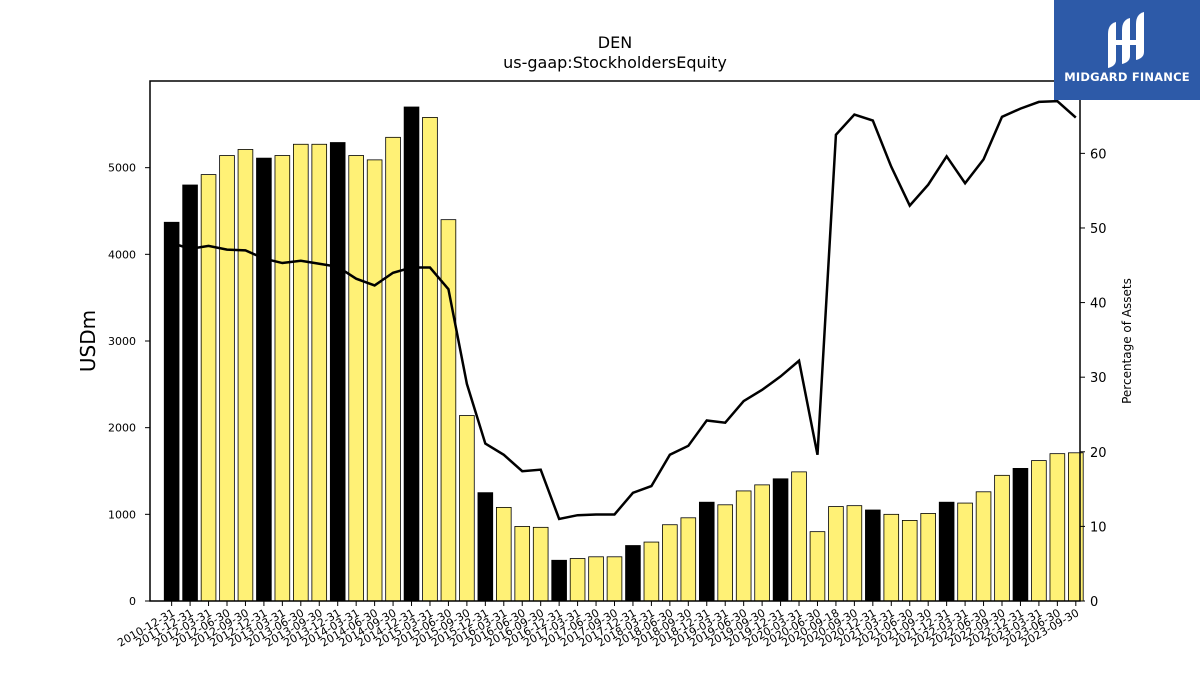 The height and width of the screenshot is (675, 1200). What do you see at coordinates (615, 42) in the screenshot?
I see `chart-title: DEN` at bounding box center [615, 42].